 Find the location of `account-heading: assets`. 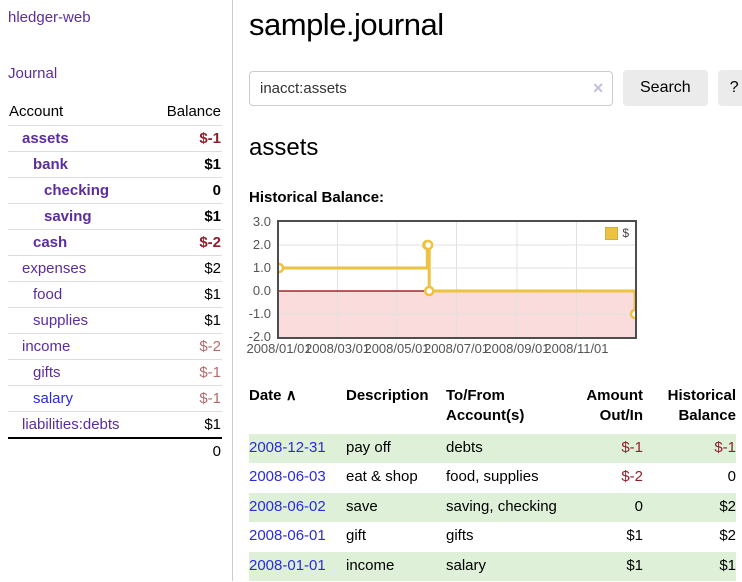

account-heading: assets is located at coordinates (284, 147).